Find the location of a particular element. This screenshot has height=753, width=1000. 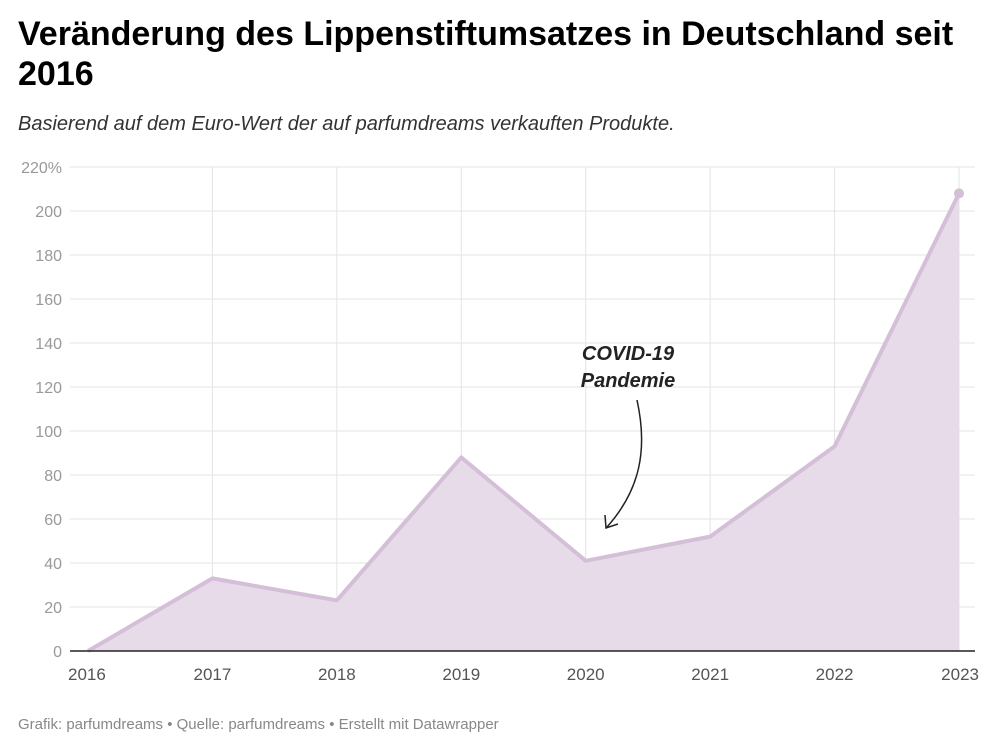

y-tick-label: 120 is located at coordinates (48, 388).